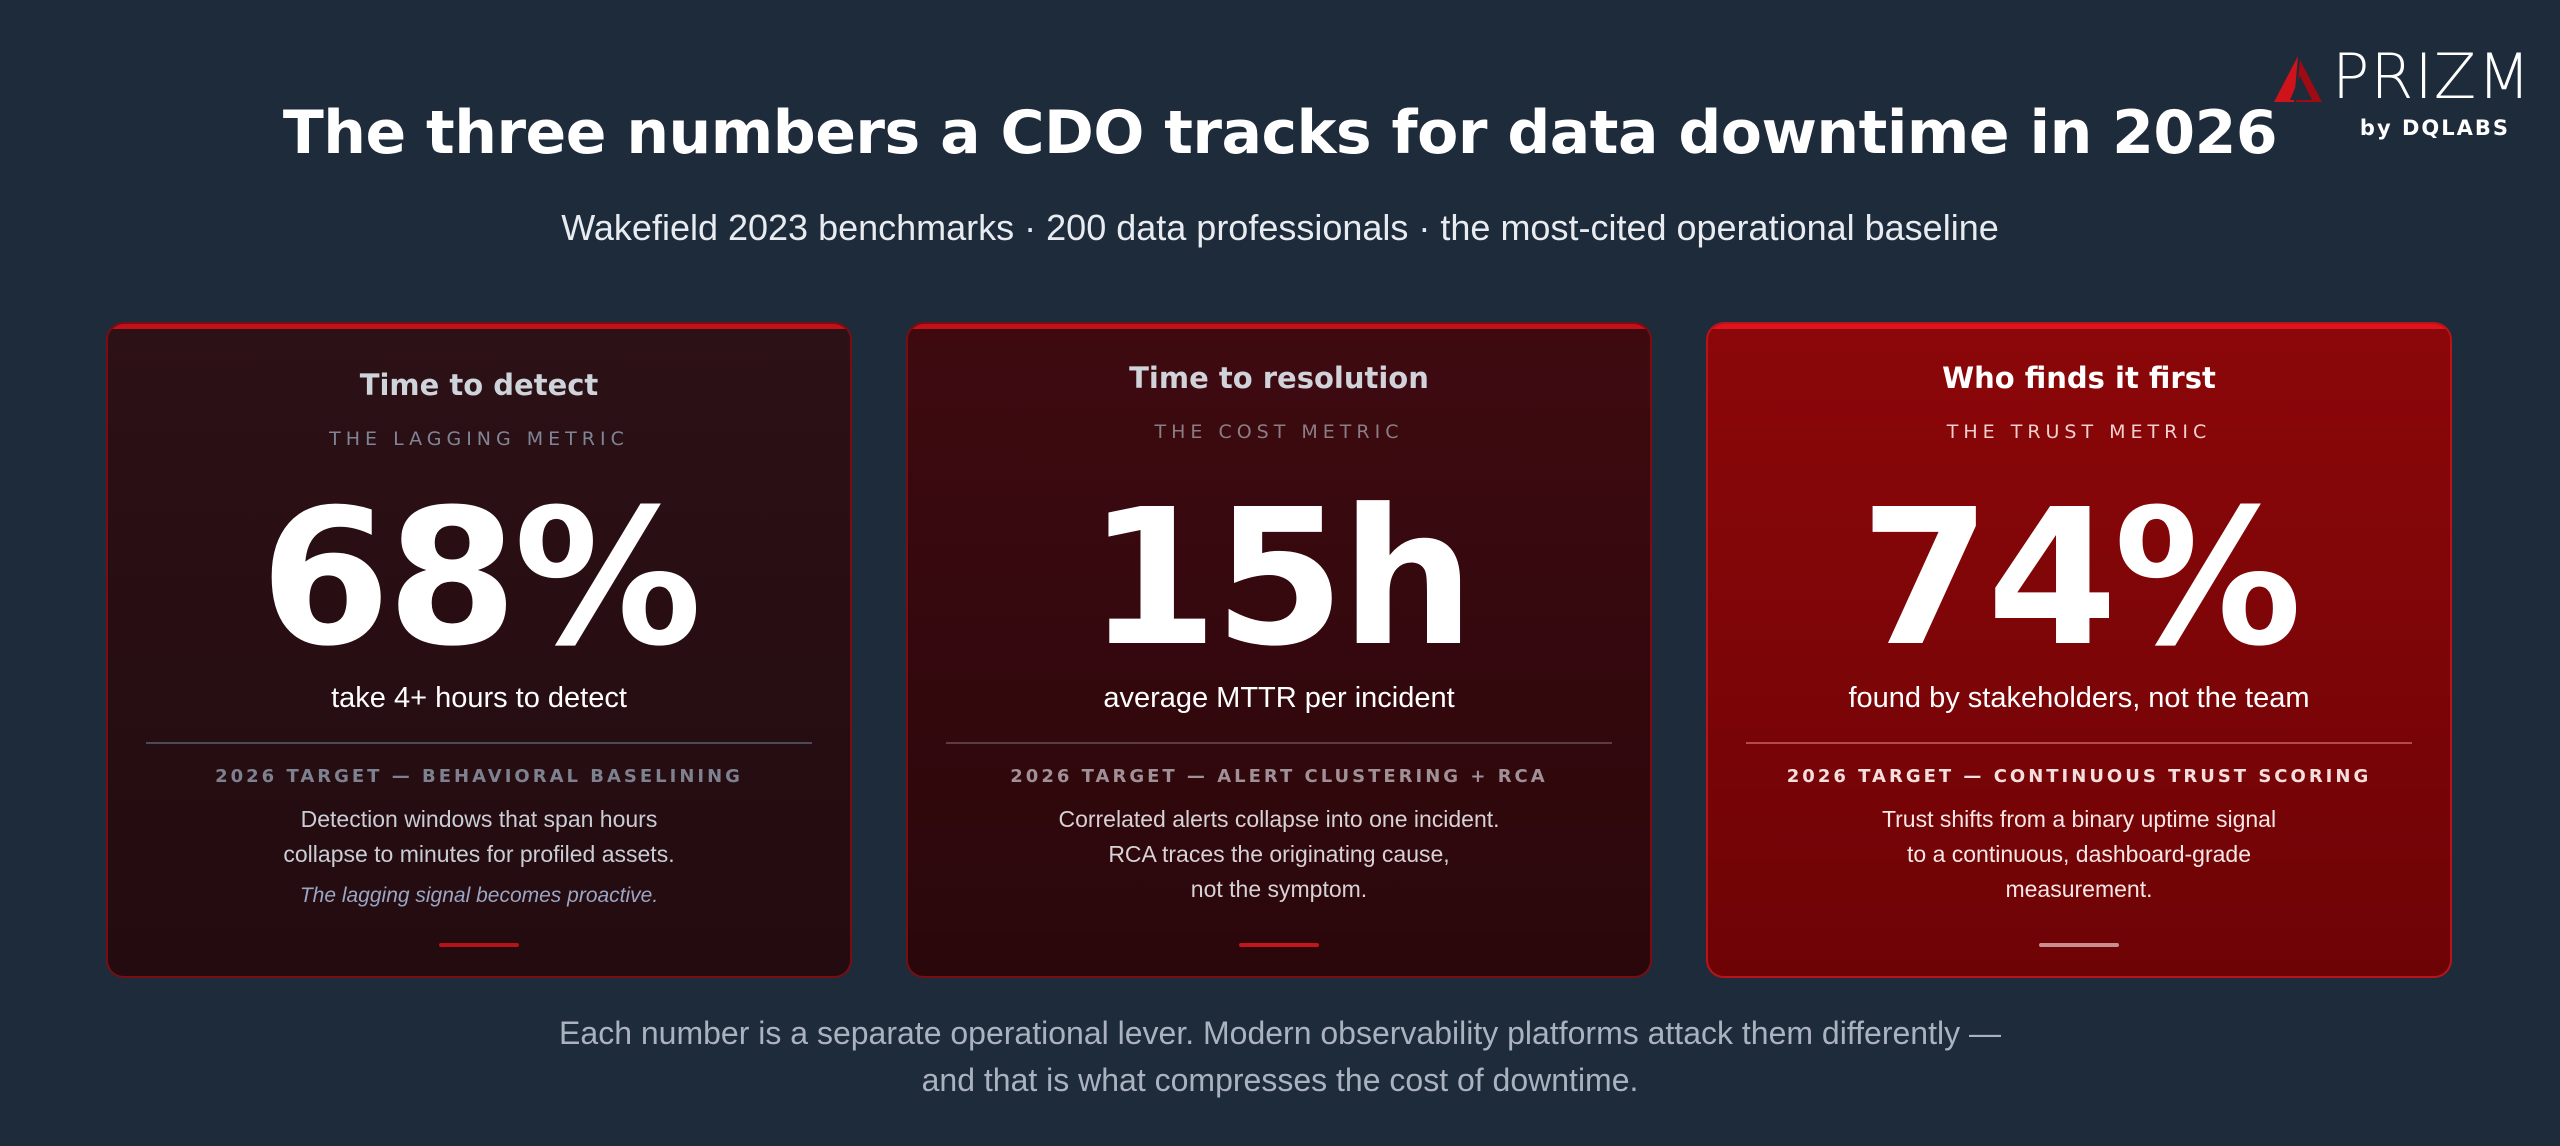  I want to click on target-line: Detection windows that span hours, so click(479, 819).